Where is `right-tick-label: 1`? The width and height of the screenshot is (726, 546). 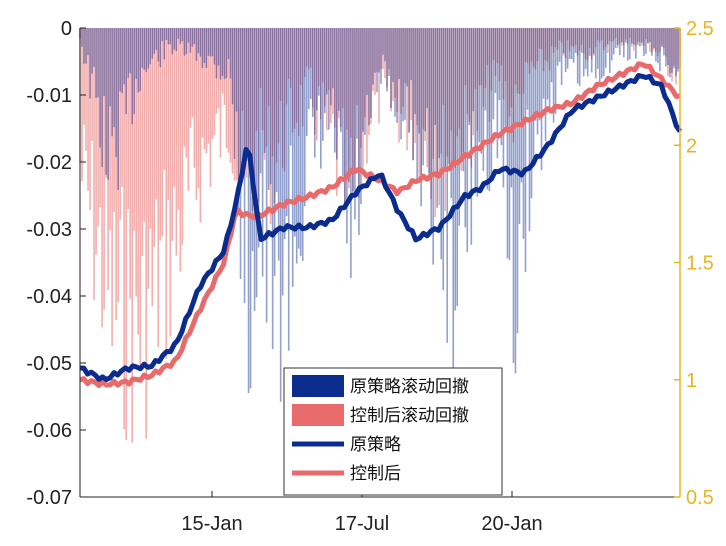
right-tick-label: 1 is located at coordinates (691, 381).